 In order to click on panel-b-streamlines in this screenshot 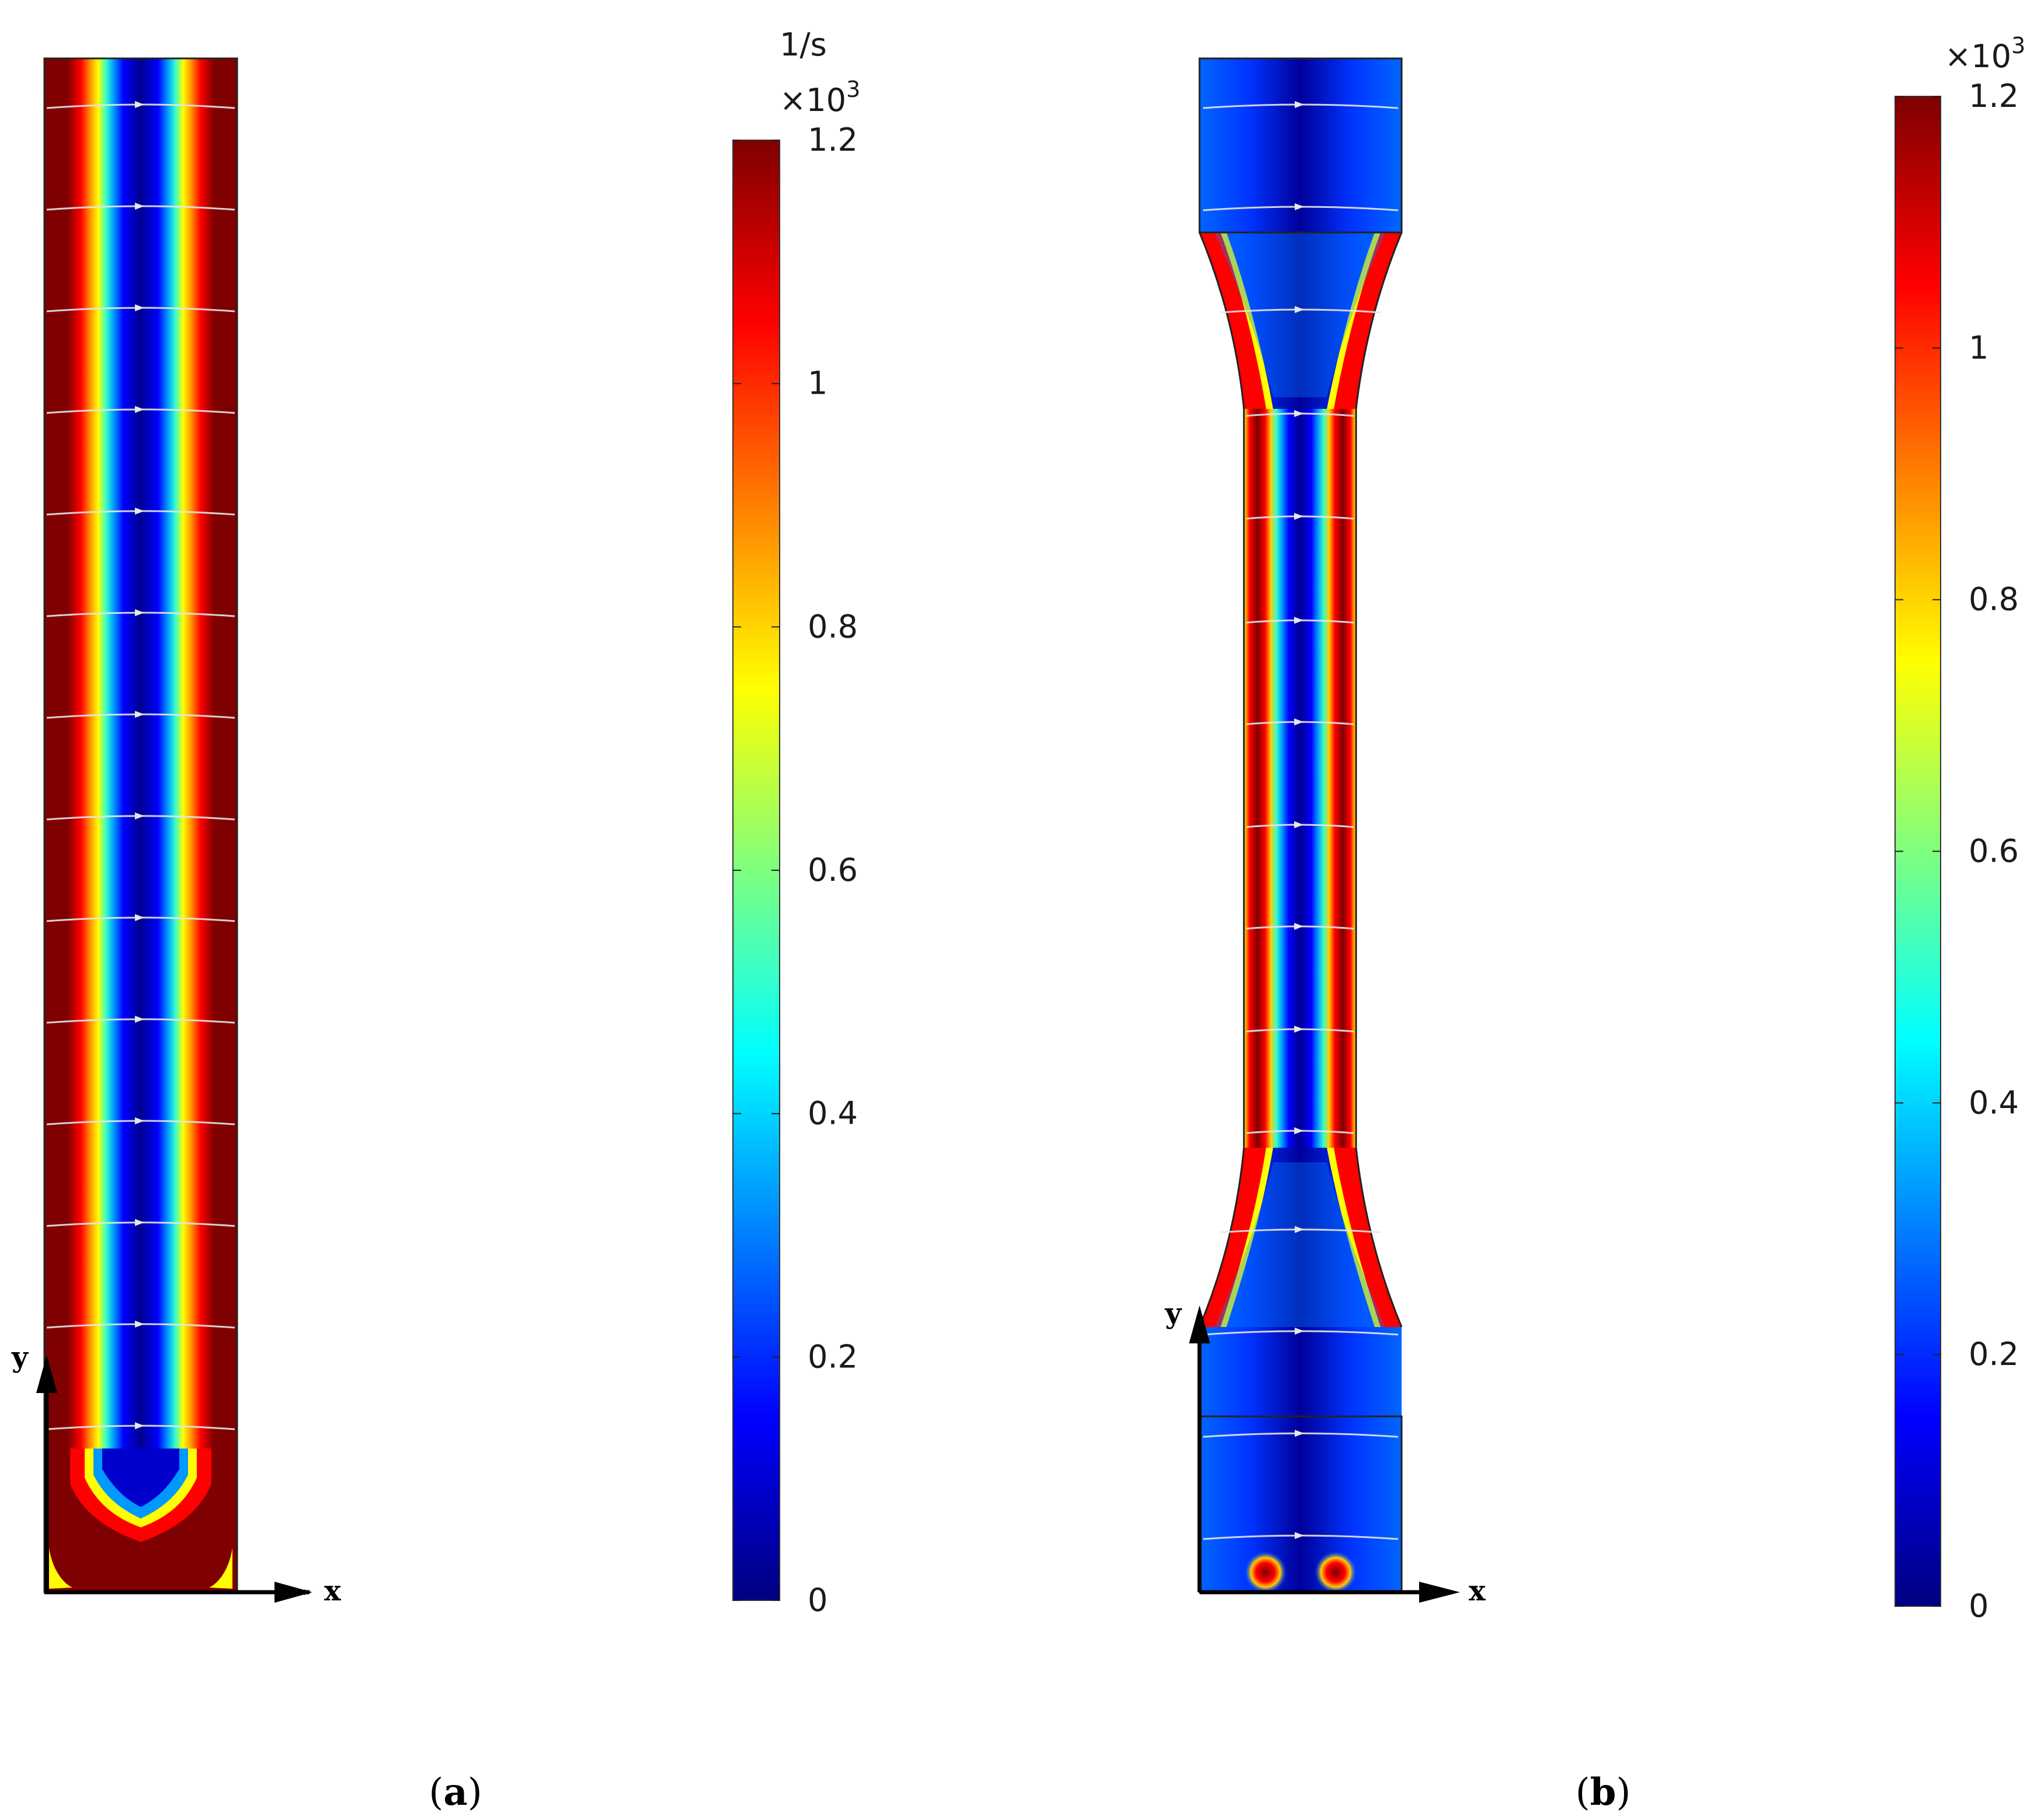, I will do `click(1300, 820)`.